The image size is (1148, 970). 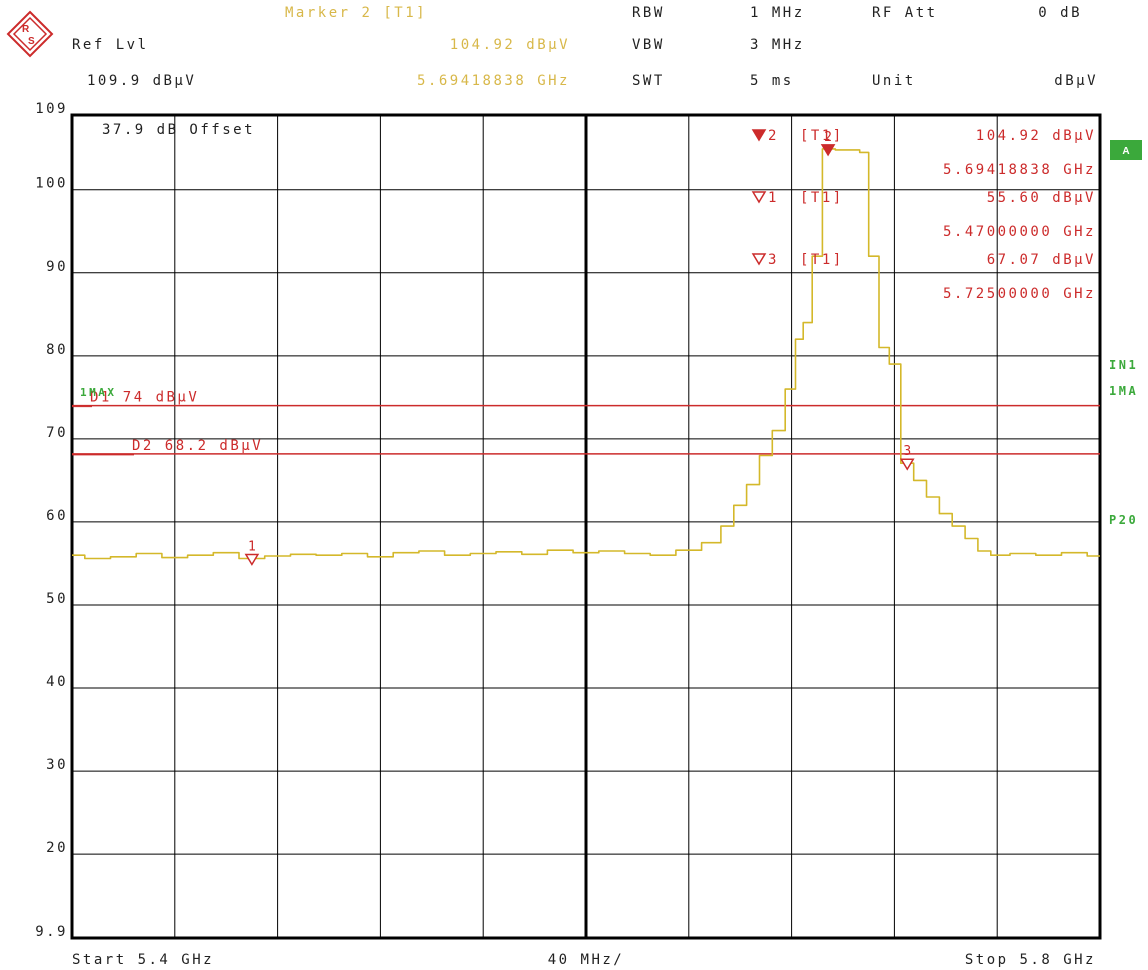 I want to click on svg-text: S, so click(x=31, y=41).